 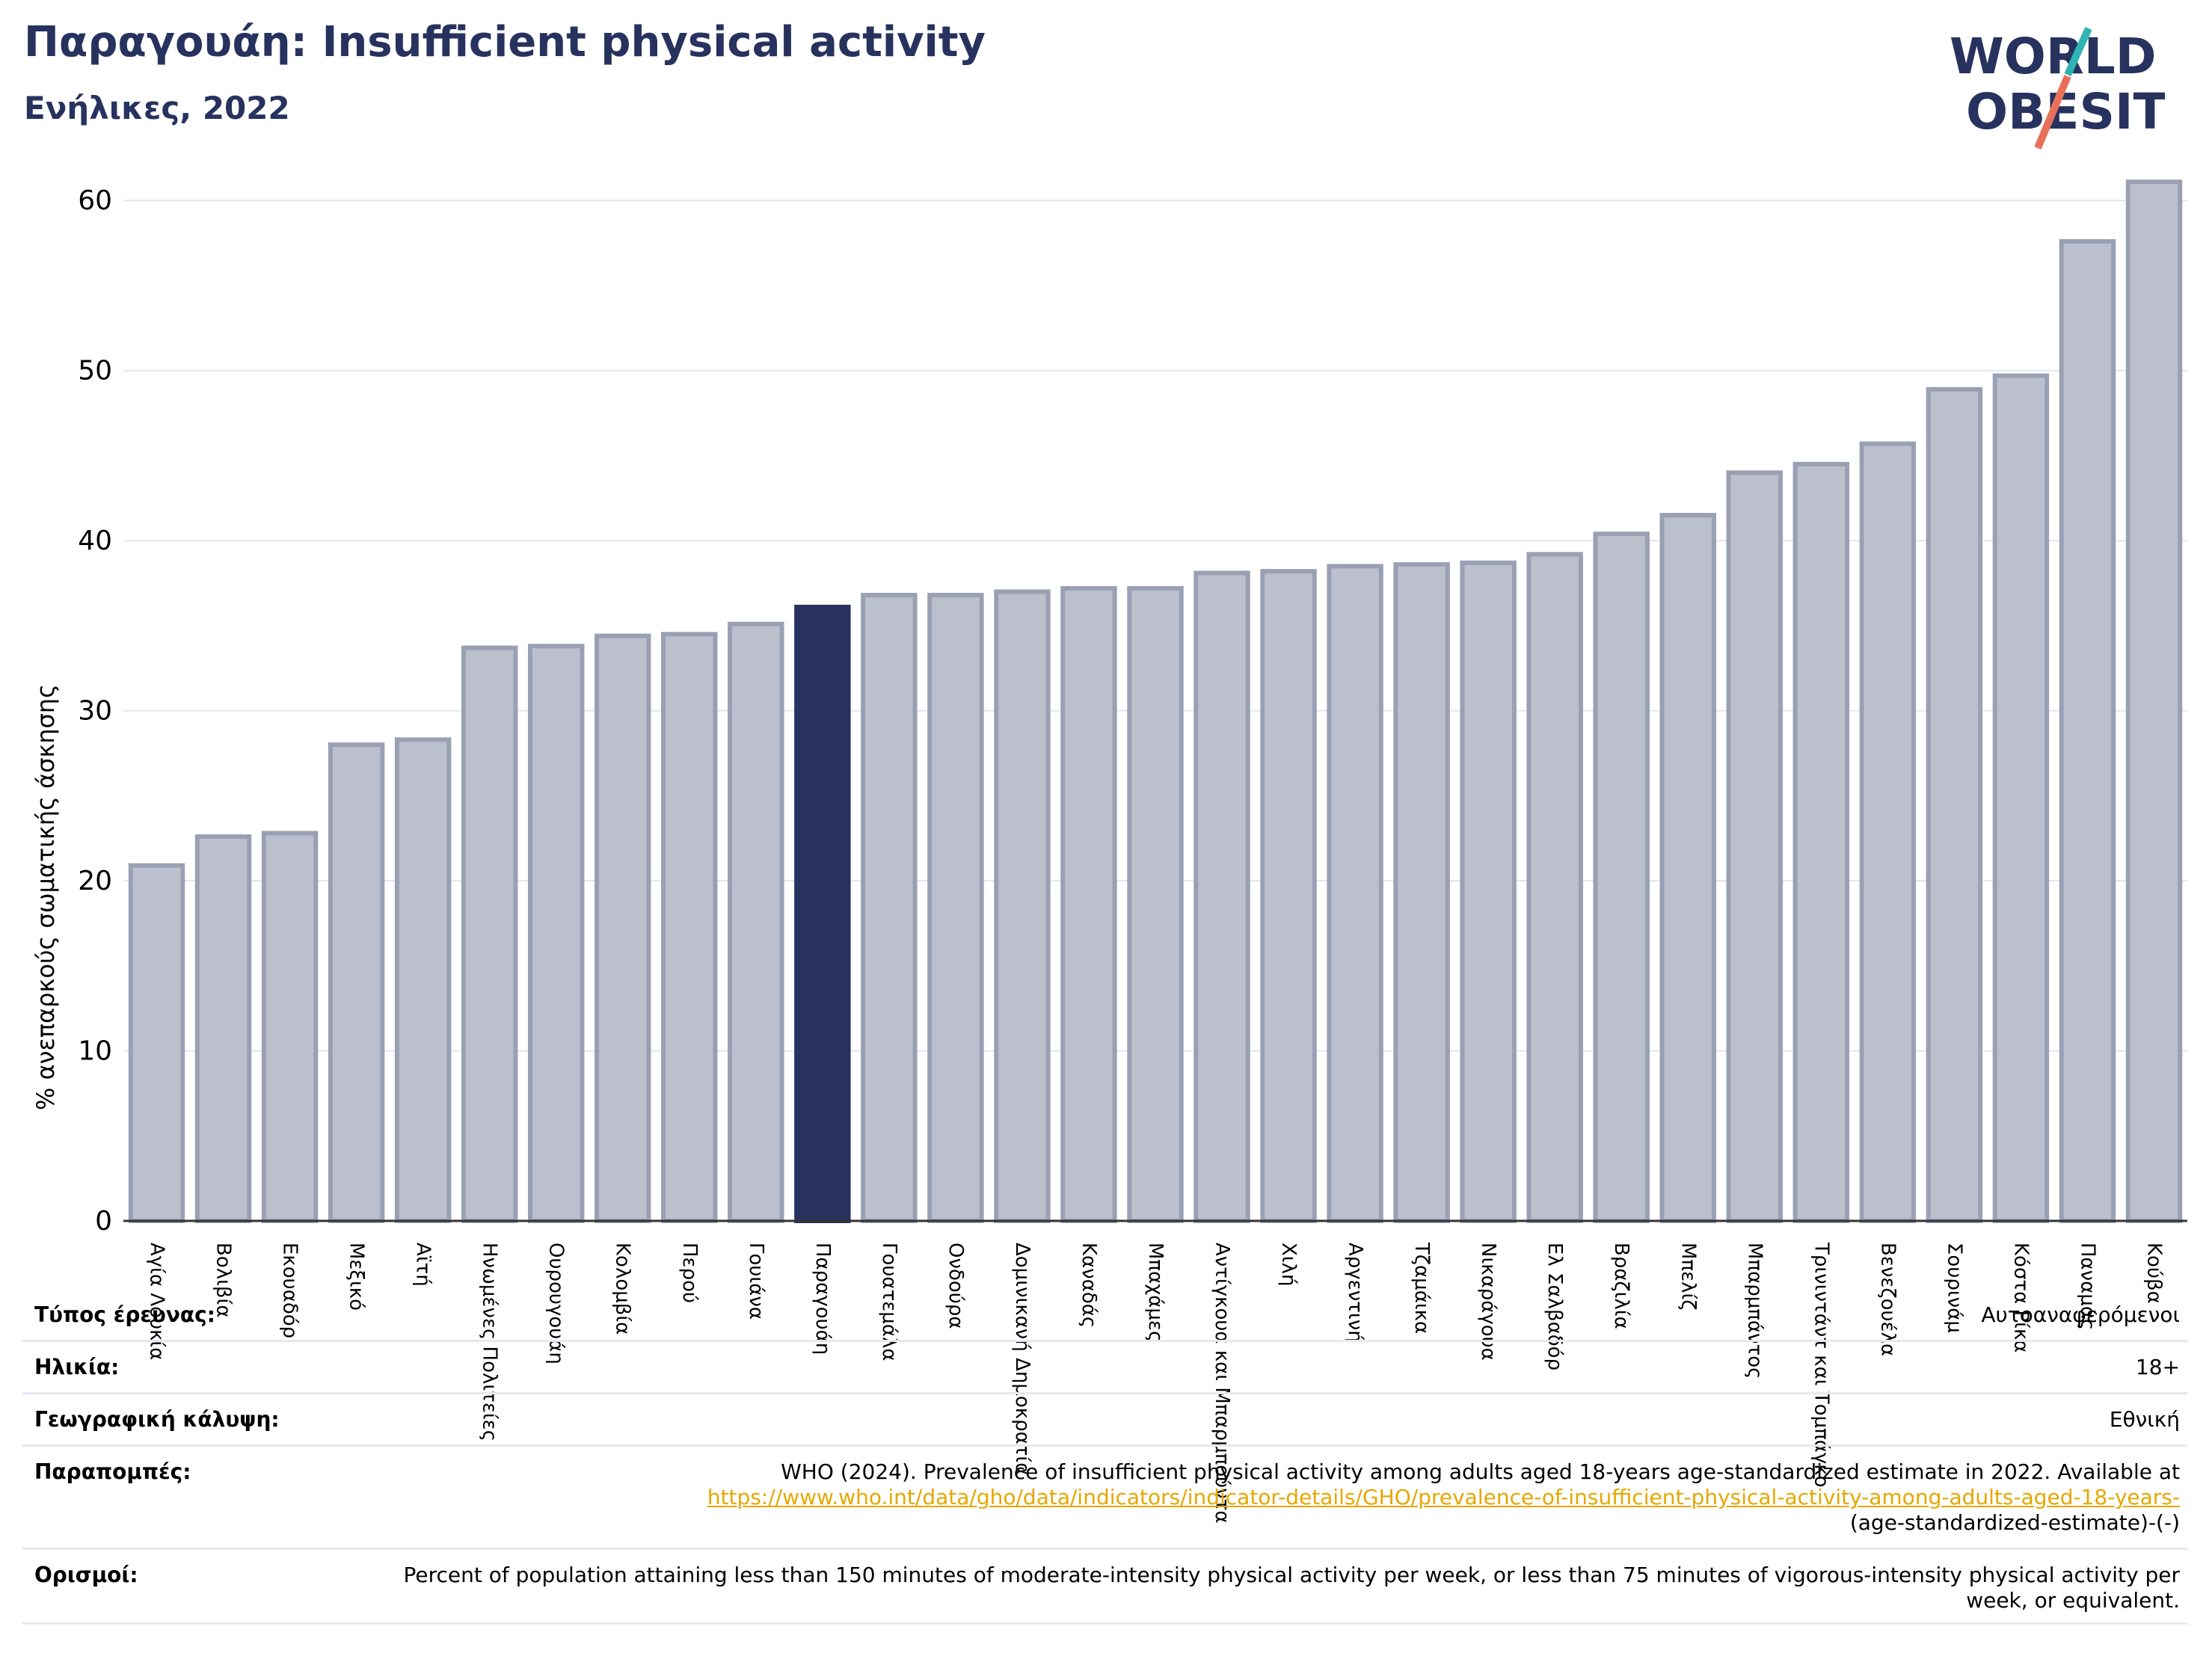 I want to click on x-tick-label: Μεξικό, so click(x=356, y=1277).